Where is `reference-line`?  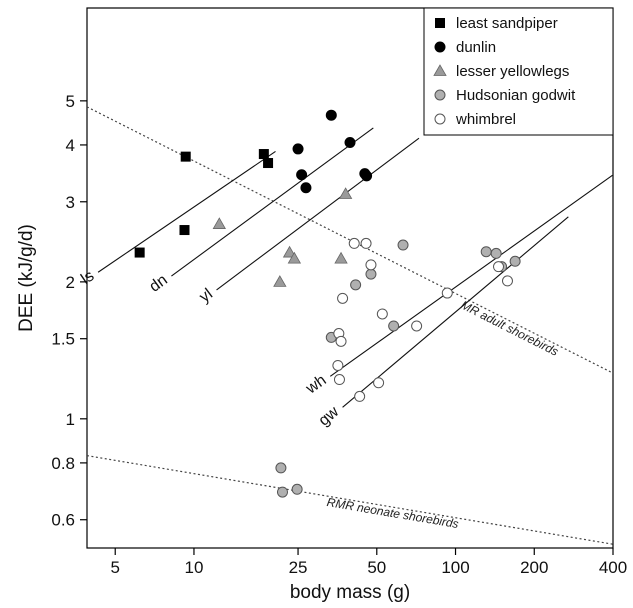
reference-line is located at coordinates (350, 500).